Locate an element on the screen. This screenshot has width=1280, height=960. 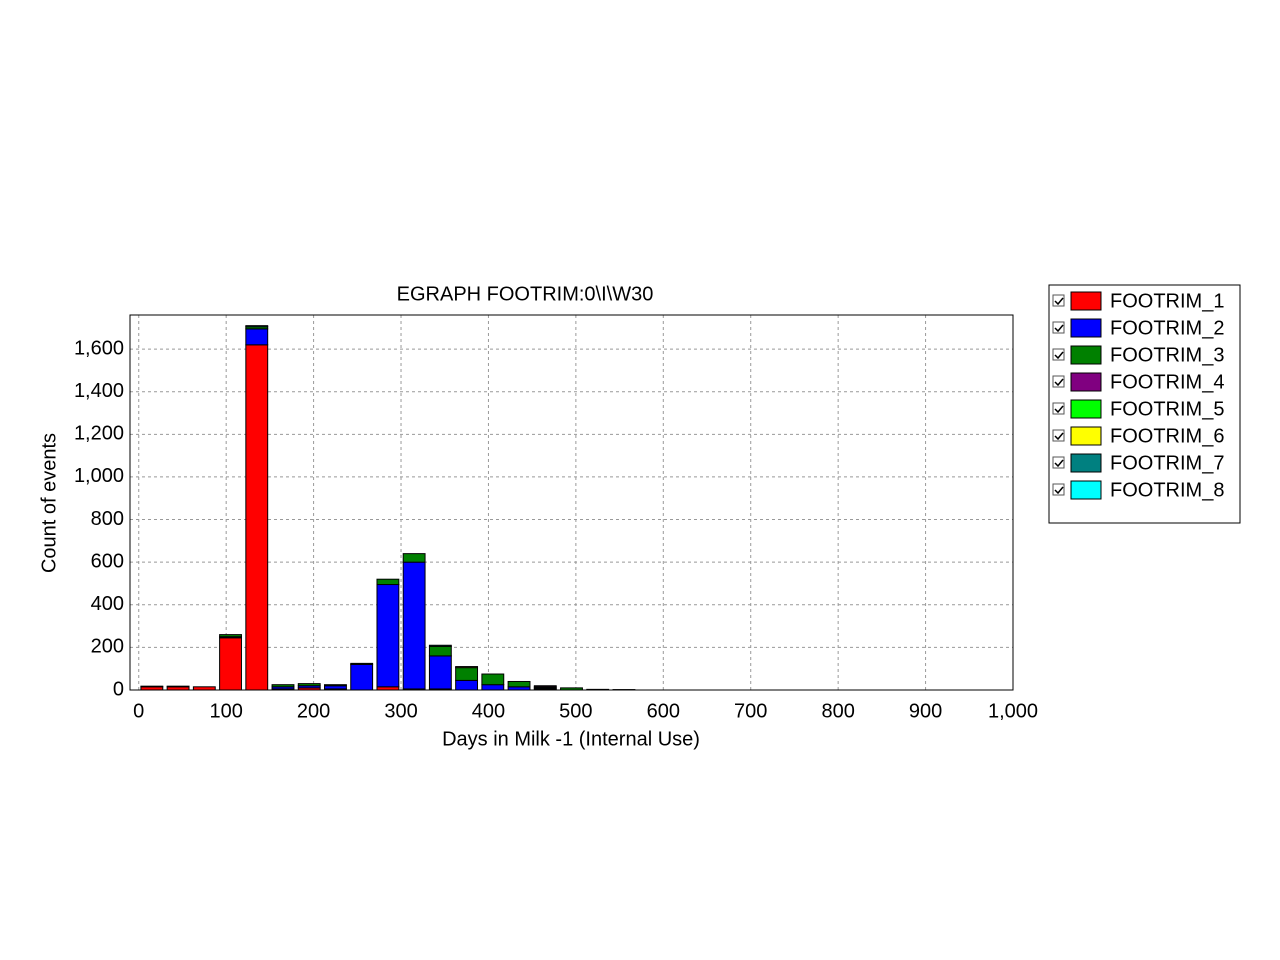
legend-label: FOOTRIM_8 is located at coordinates (1167, 490).